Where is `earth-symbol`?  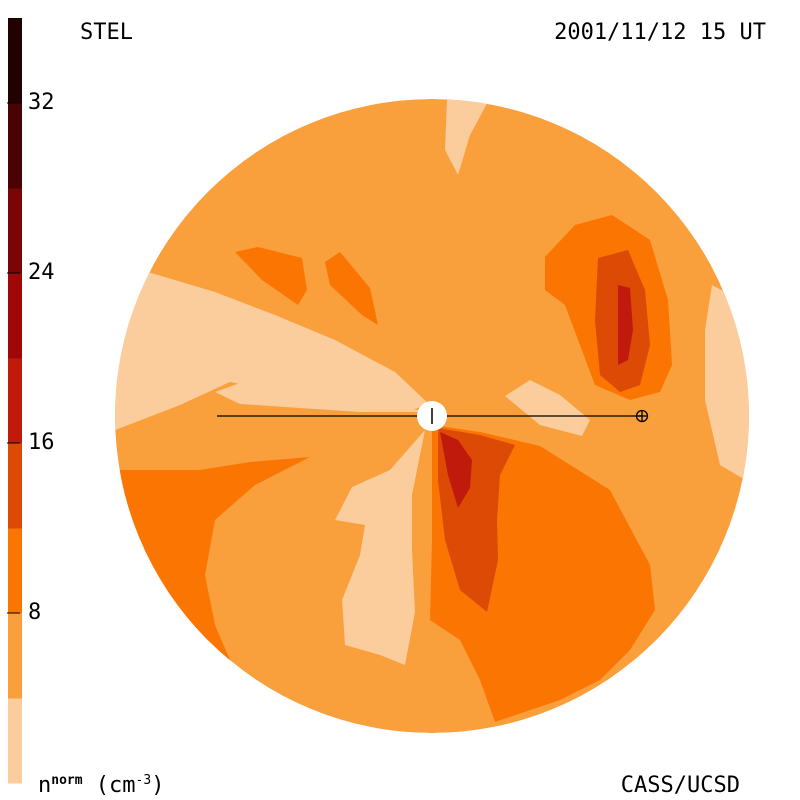 earth-symbol is located at coordinates (642, 416).